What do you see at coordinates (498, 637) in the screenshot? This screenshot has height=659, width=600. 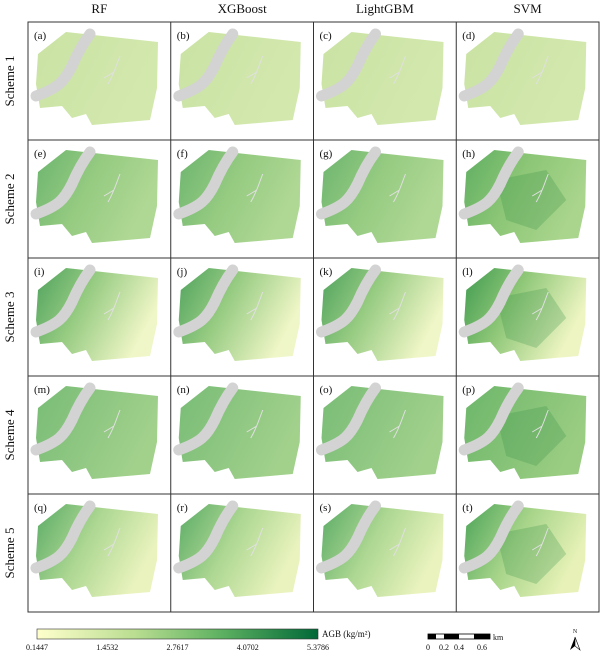 I see `scale-unit: km` at bounding box center [498, 637].